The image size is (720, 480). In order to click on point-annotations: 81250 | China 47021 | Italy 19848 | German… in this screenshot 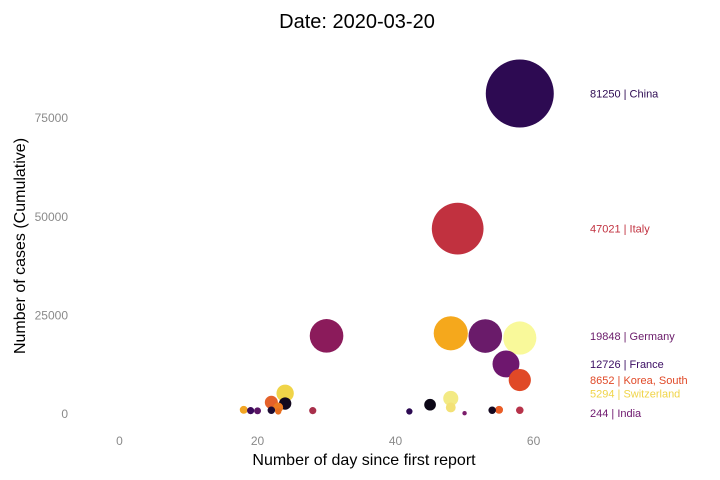, I will do `click(639, 254)`.